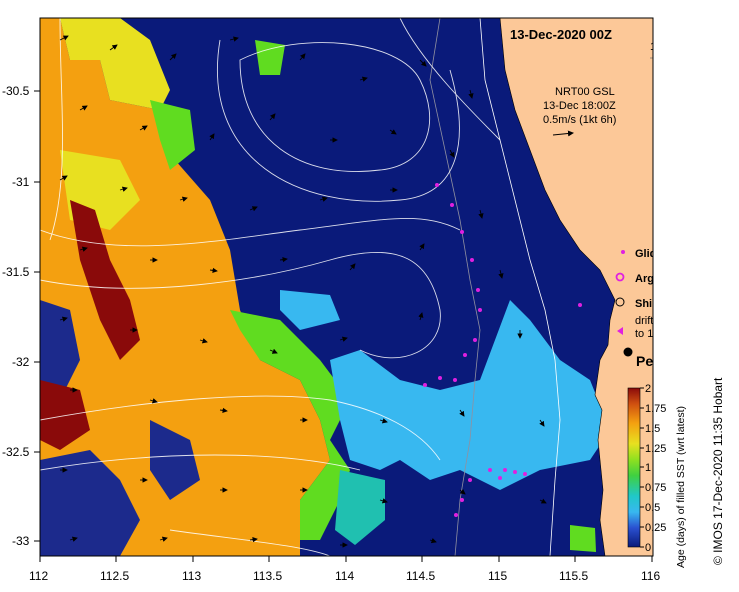 Image resolution: width=739 pixels, height=592 pixels. Describe the element at coordinates (666, 334) in the screenshot. I see `legend-drifters-line2: to 13/12 12Z` at that location.